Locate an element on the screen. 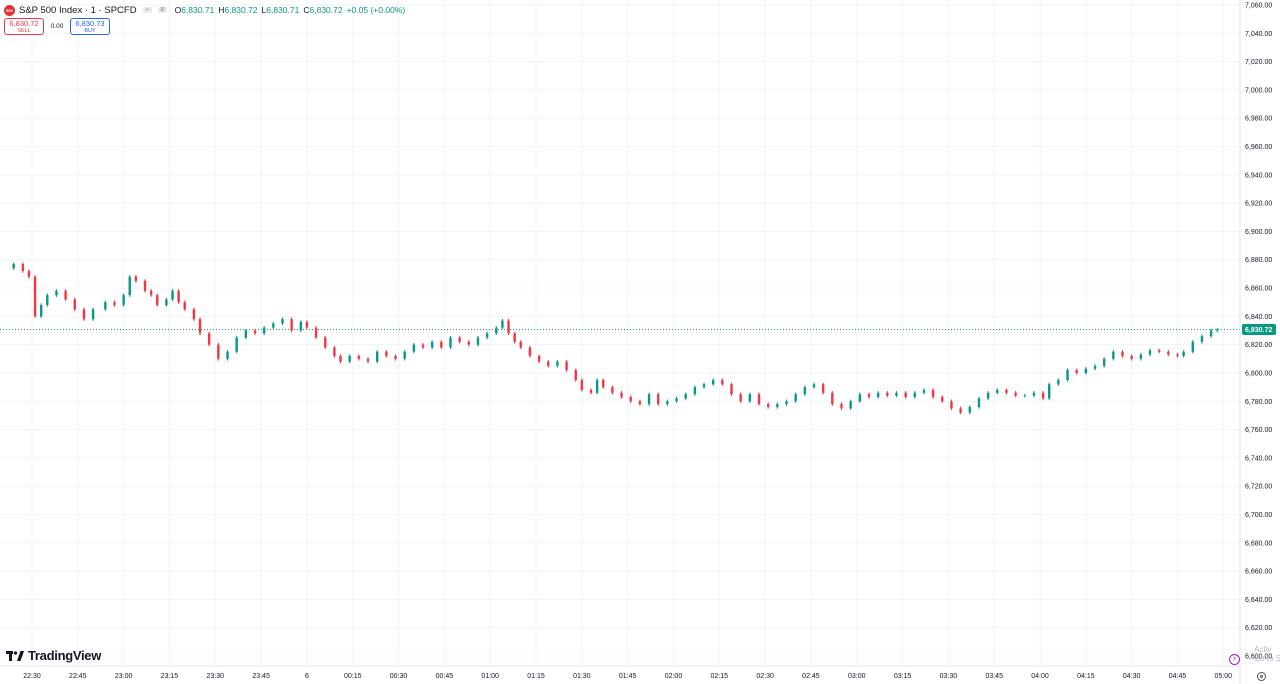 The width and height of the screenshot is (1280, 684). x-tick-label: 23:30 is located at coordinates (216, 676).